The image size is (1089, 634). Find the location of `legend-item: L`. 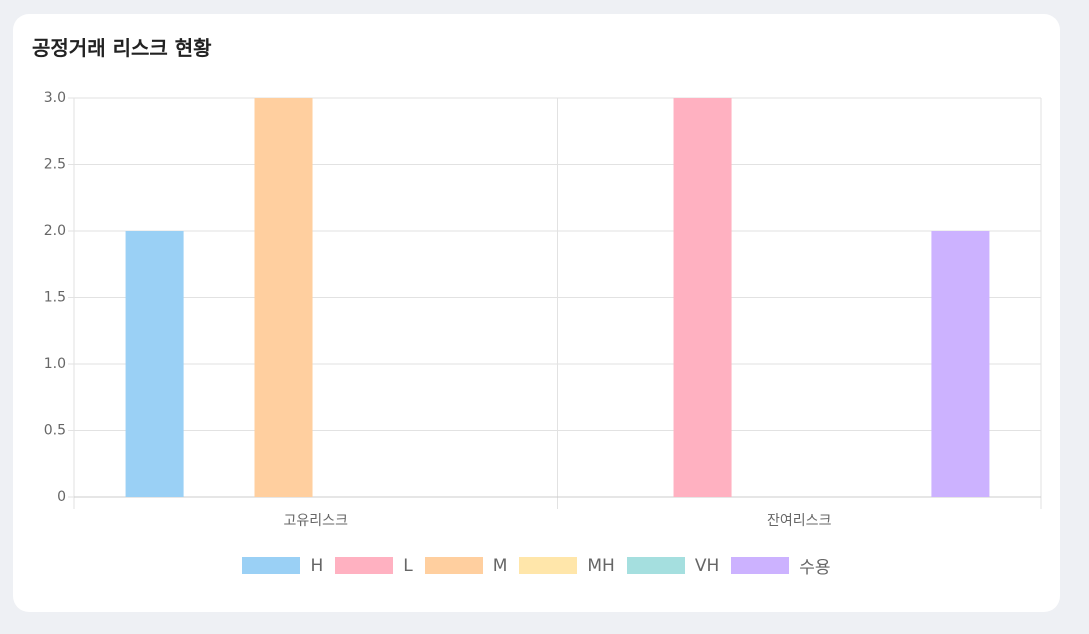

legend-item: L is located at coordinates (374, 565).